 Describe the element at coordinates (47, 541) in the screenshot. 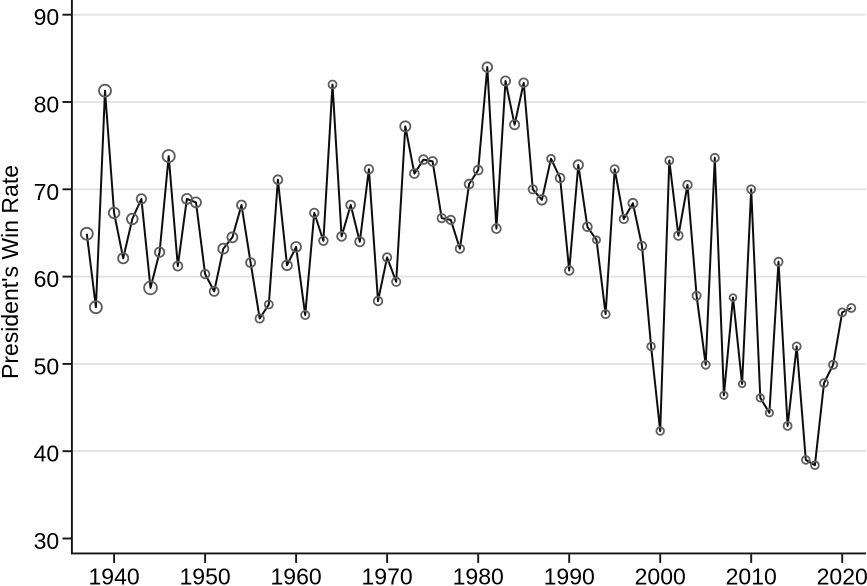

I see `svg-text: 30` at that location.